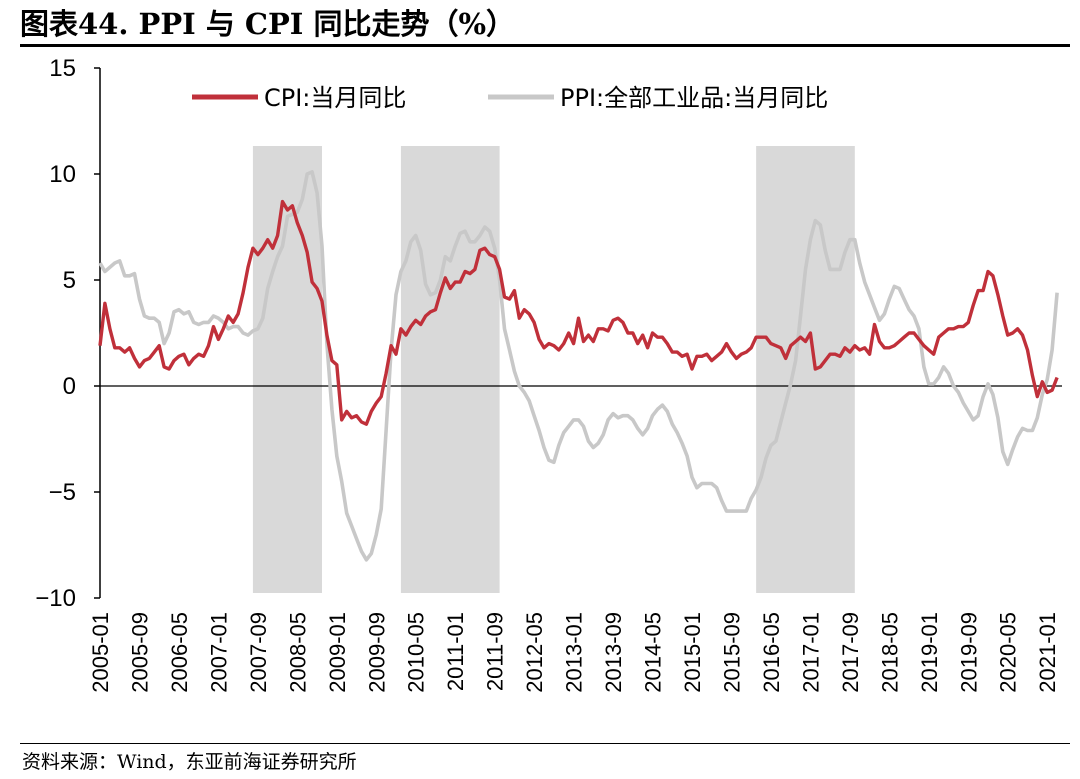  What do you see at coordinates (653, 652) in the screenshot?
I see `x-tick-label: 2014-05` at bounding box center [653, 652].